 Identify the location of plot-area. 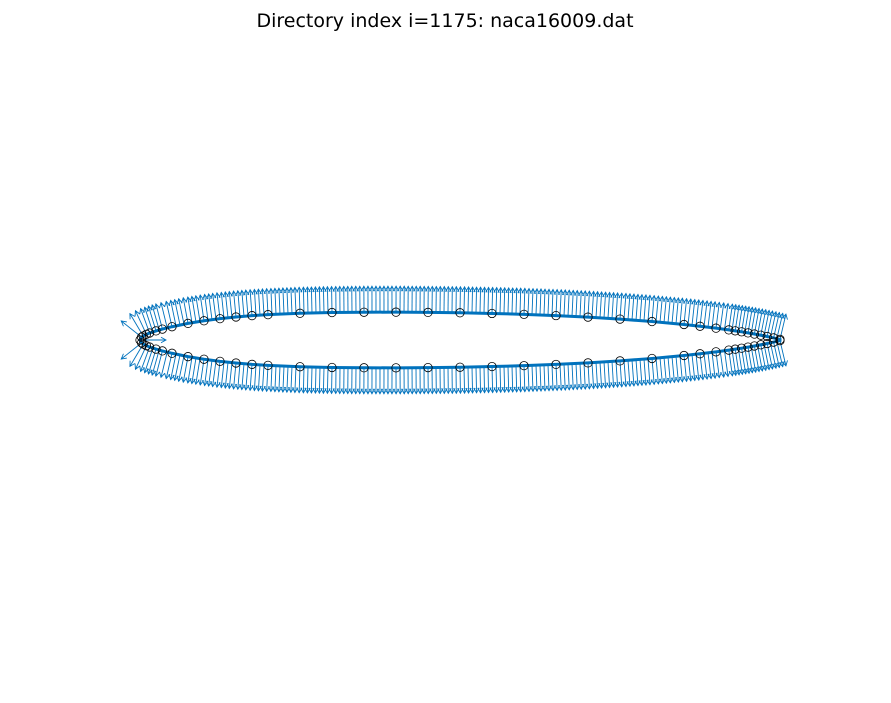
(454, 340).